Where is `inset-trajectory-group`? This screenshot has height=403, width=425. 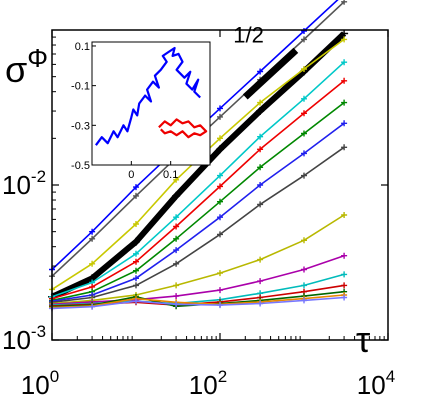
inset-trajectory-group is located at coordinates (151, 96).